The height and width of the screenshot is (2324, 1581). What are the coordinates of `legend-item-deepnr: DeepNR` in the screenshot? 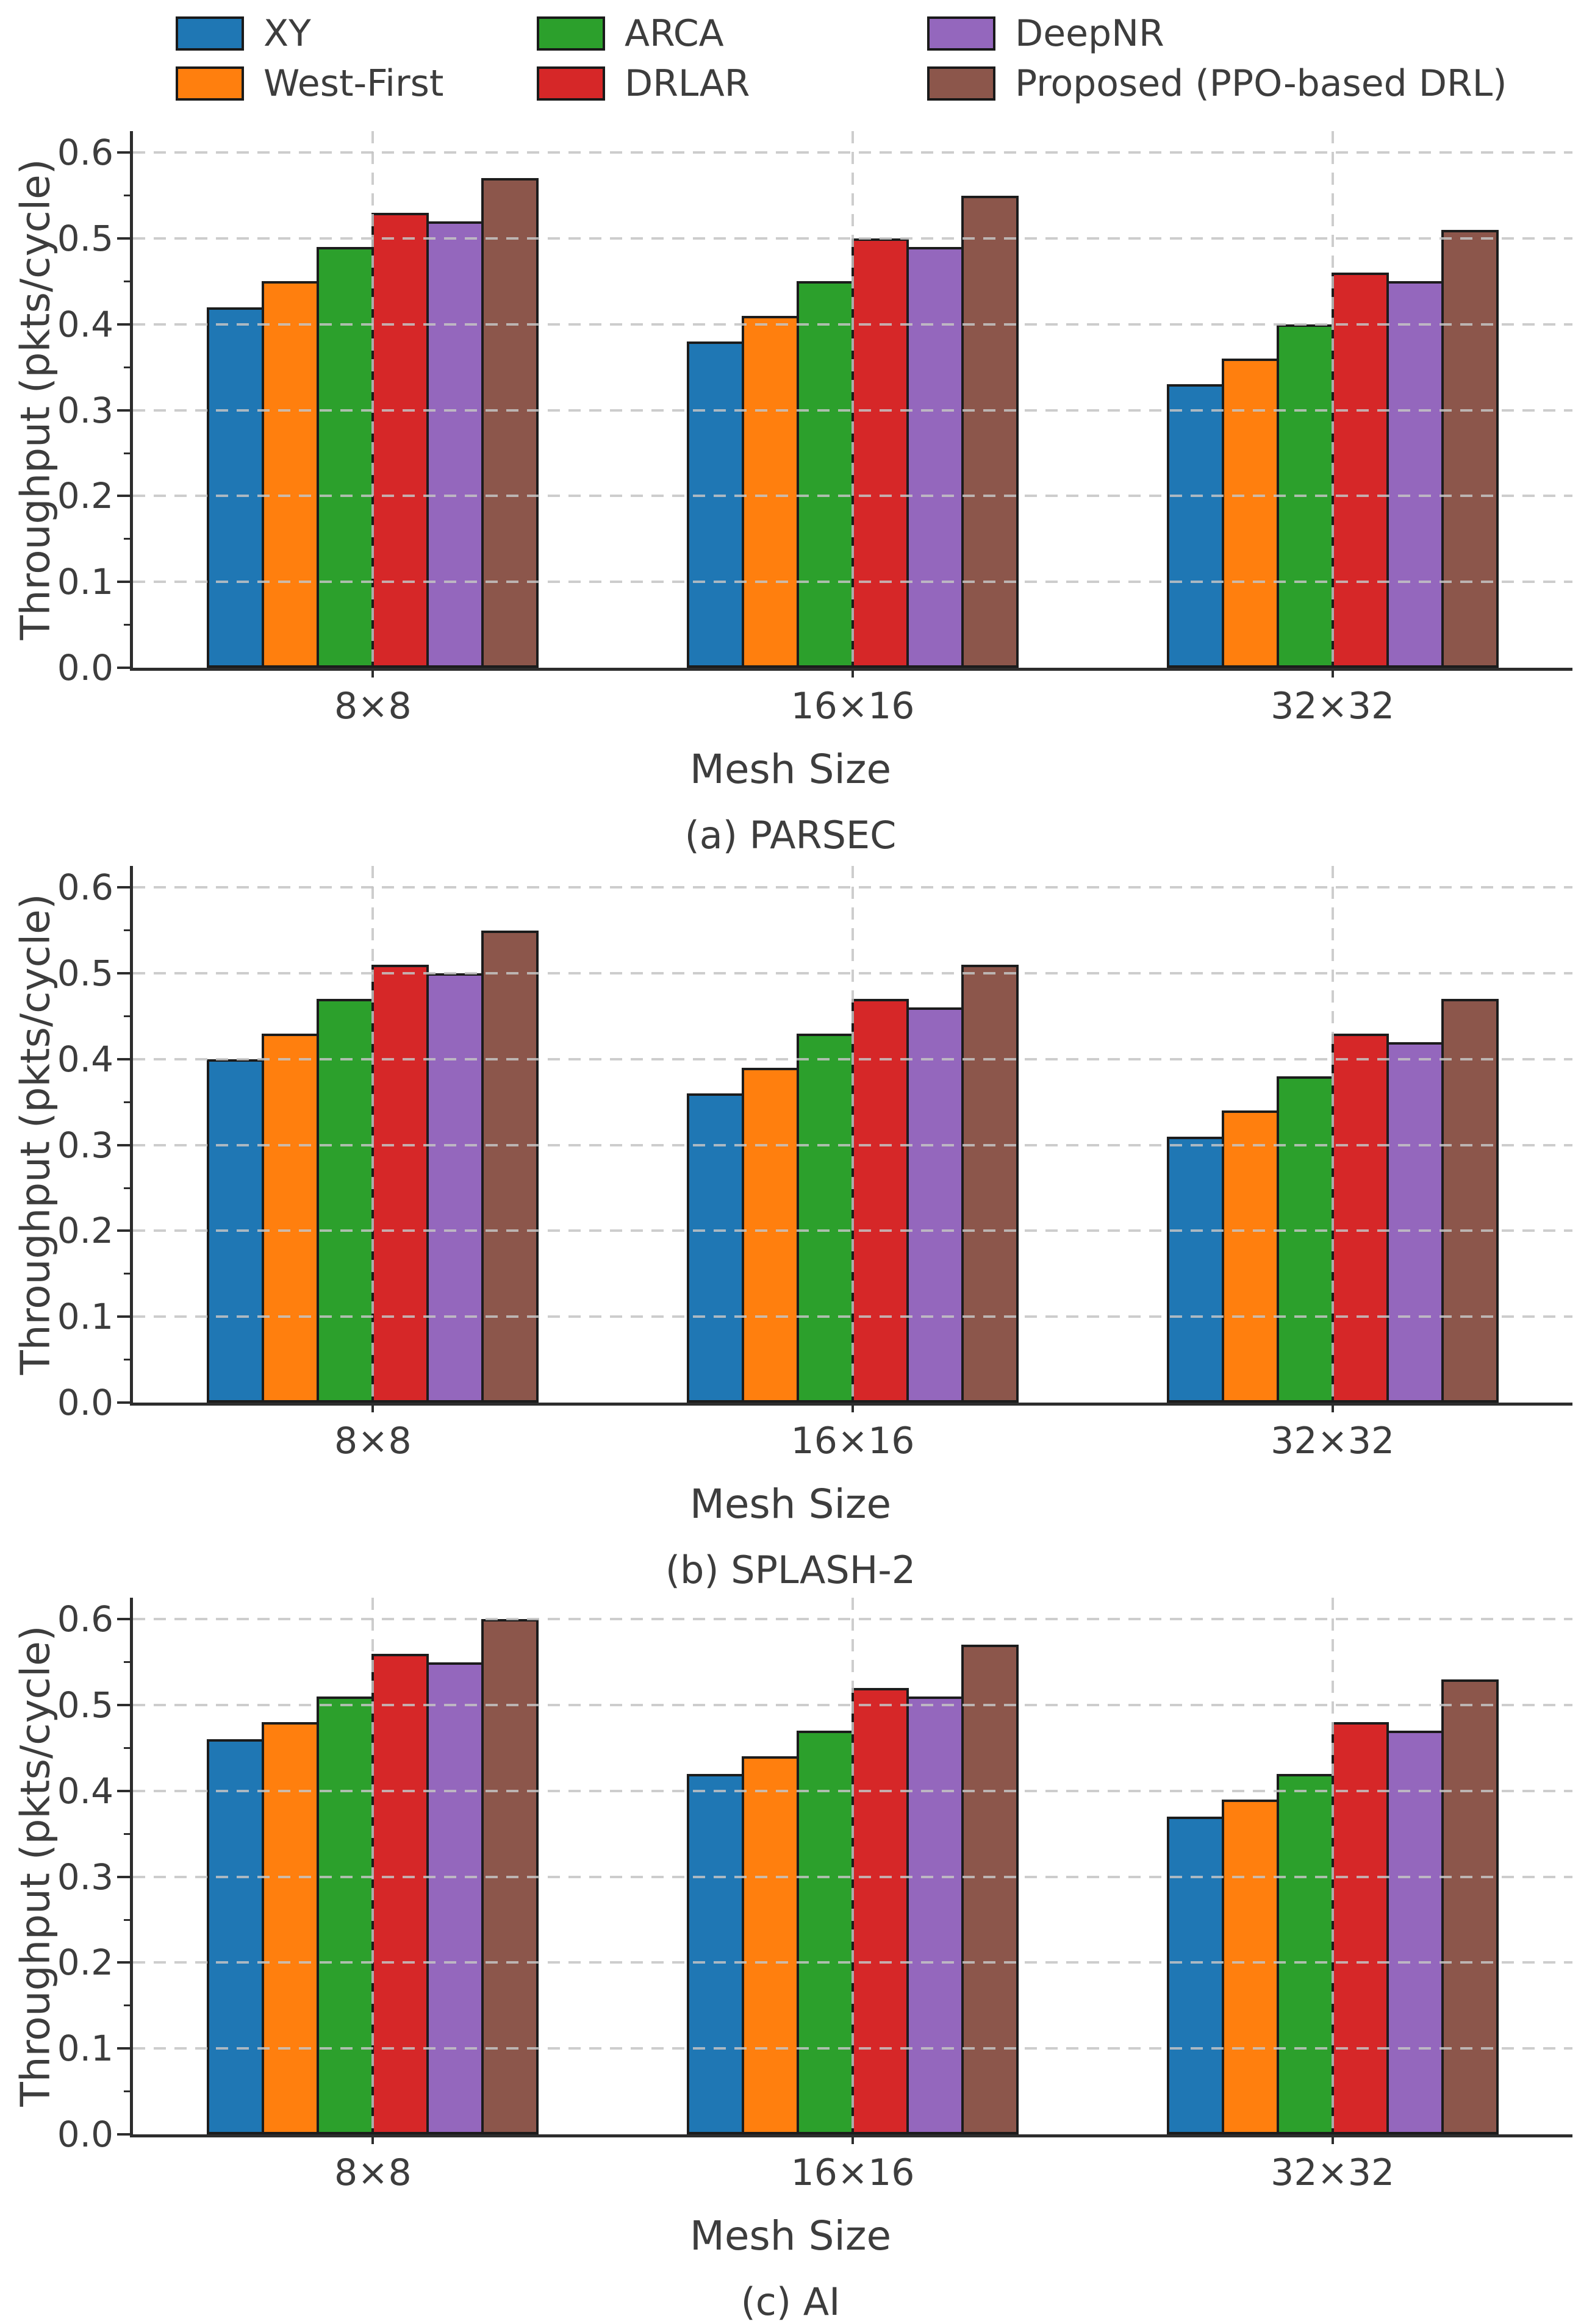 It's located at (1217, 33).